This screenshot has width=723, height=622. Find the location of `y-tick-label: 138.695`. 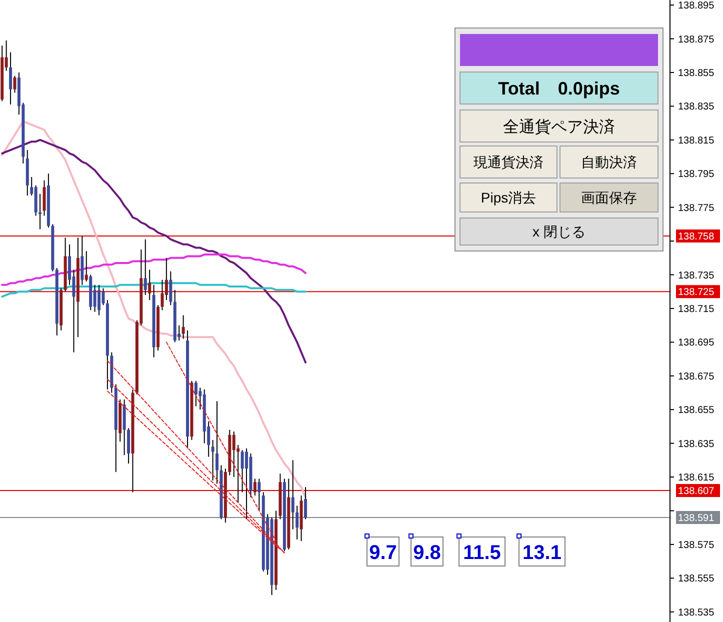

y-tick-label: 138.695 is located at coordinates (696, 343).